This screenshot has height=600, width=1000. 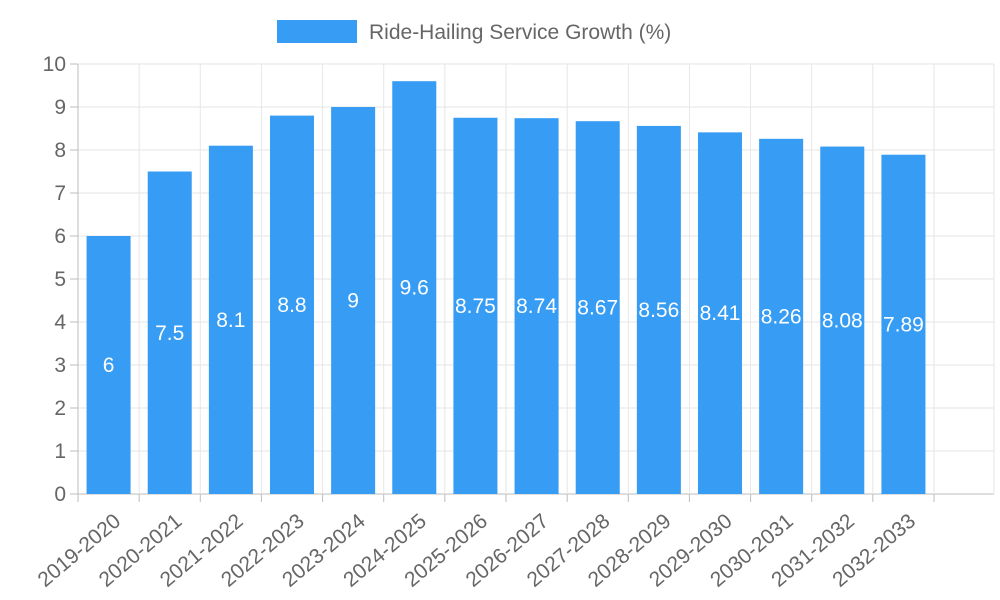 I want to click on legend-swatch, so click(x=317, y=31).